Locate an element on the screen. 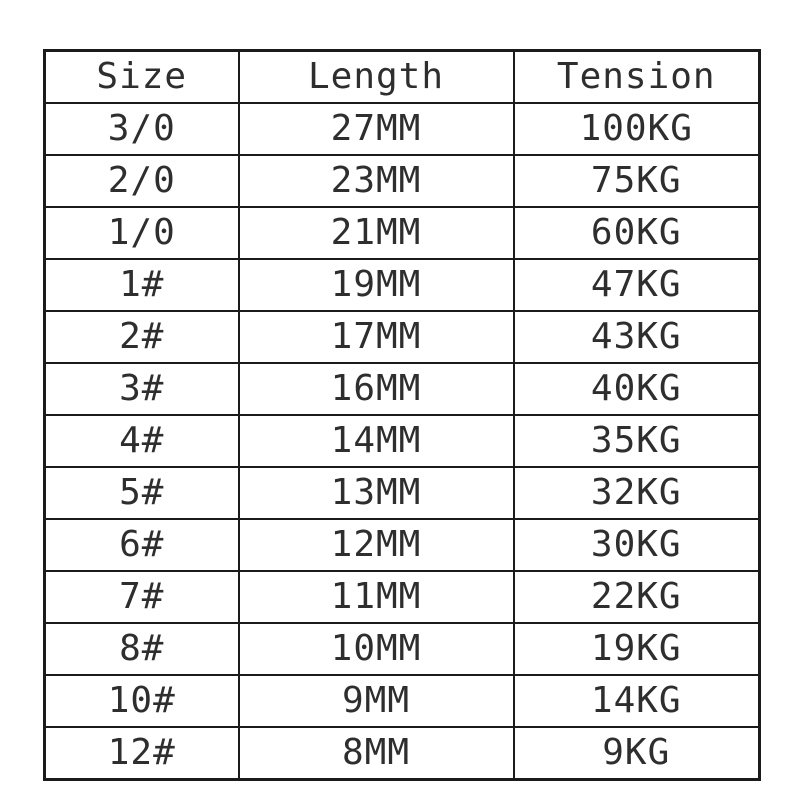 The height and width of the screenshot is (800, 800). table-row: 6# 12MM 30KG is located at coordinates (402, 545).